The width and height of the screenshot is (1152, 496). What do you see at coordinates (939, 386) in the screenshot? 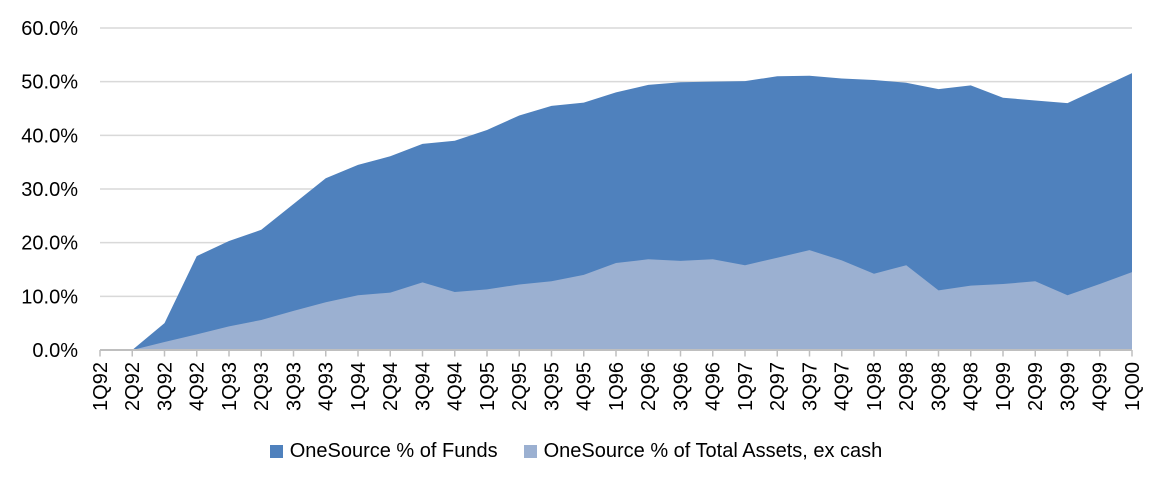
I see `x-axis-label: 3Q98` at bounding box center [939, 386].